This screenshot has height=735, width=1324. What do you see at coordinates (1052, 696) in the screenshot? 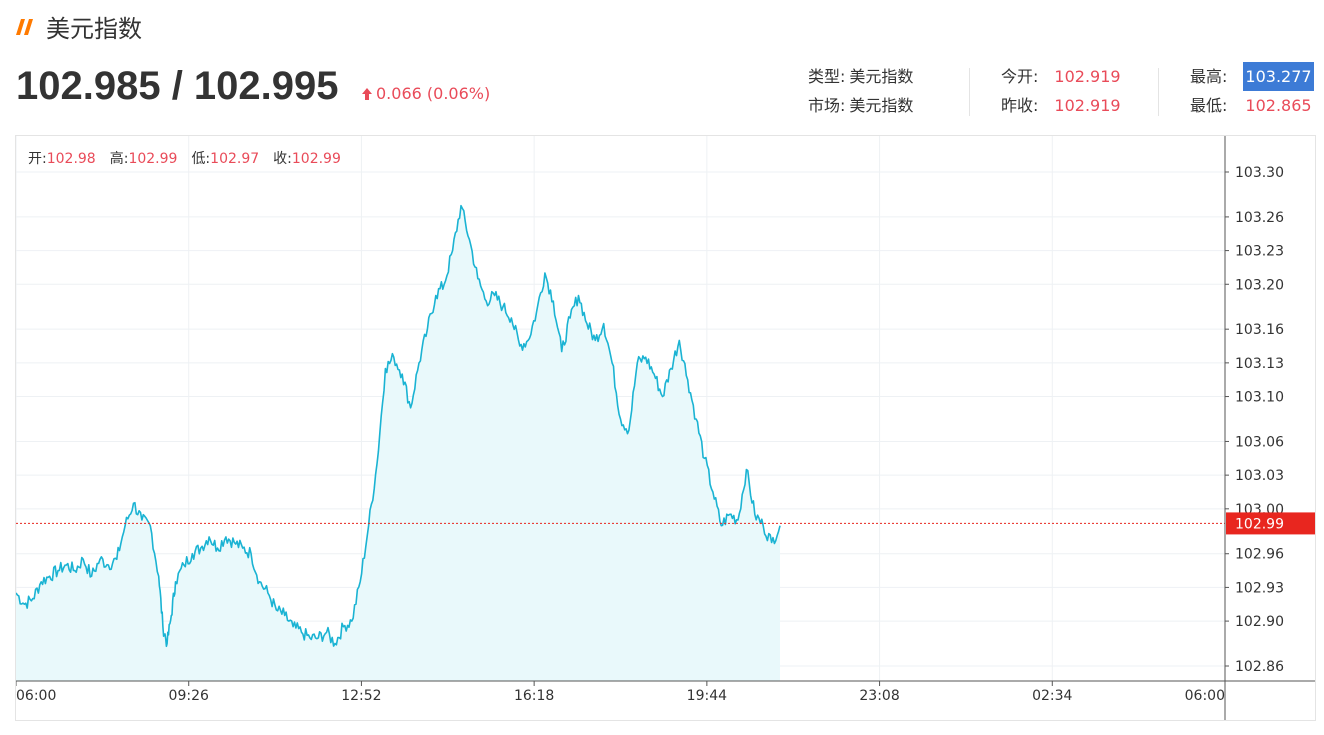
I see `x-tick-label: 02:34` at bounding box center [1052, 696].